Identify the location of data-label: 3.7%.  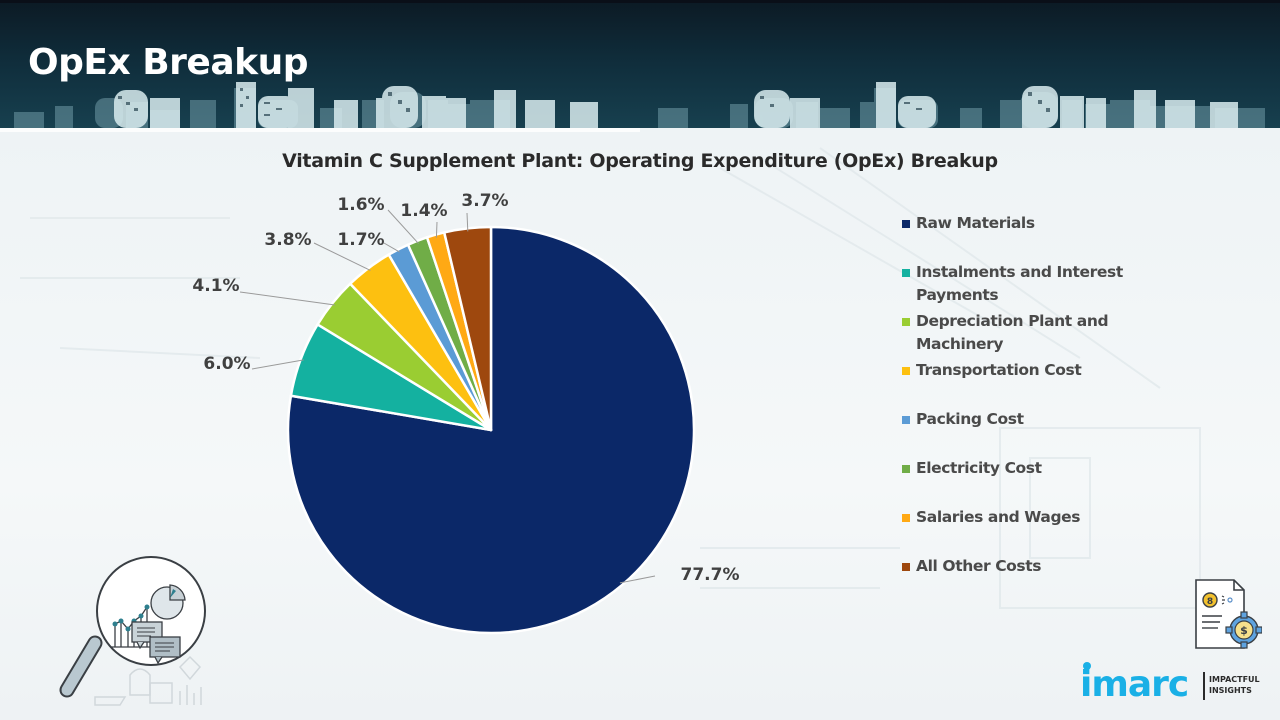
(484, 201).